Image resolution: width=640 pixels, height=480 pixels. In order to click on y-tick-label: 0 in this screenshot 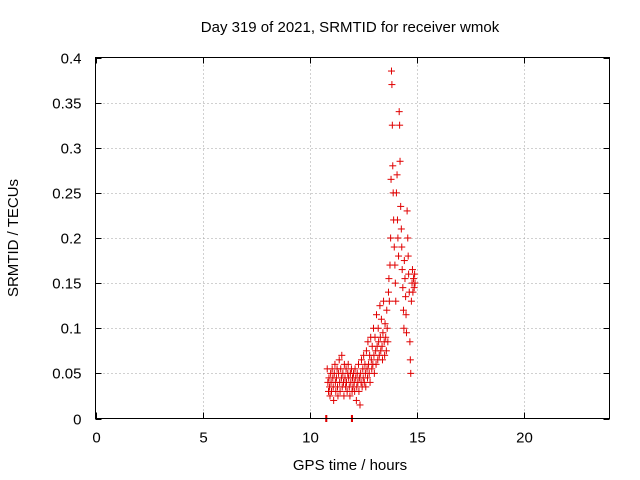, I will do `click(77, 420)`.